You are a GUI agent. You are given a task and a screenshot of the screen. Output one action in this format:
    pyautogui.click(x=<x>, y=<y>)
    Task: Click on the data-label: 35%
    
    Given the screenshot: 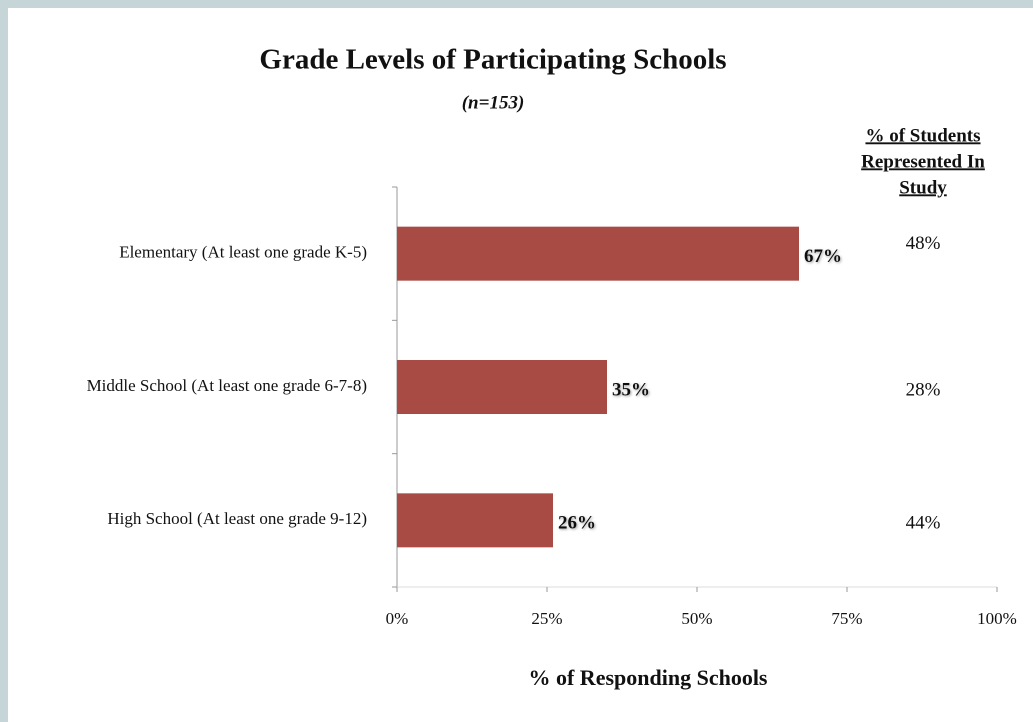 What is the action you would take?
    pyautogui.click(x=631, y=389)
    